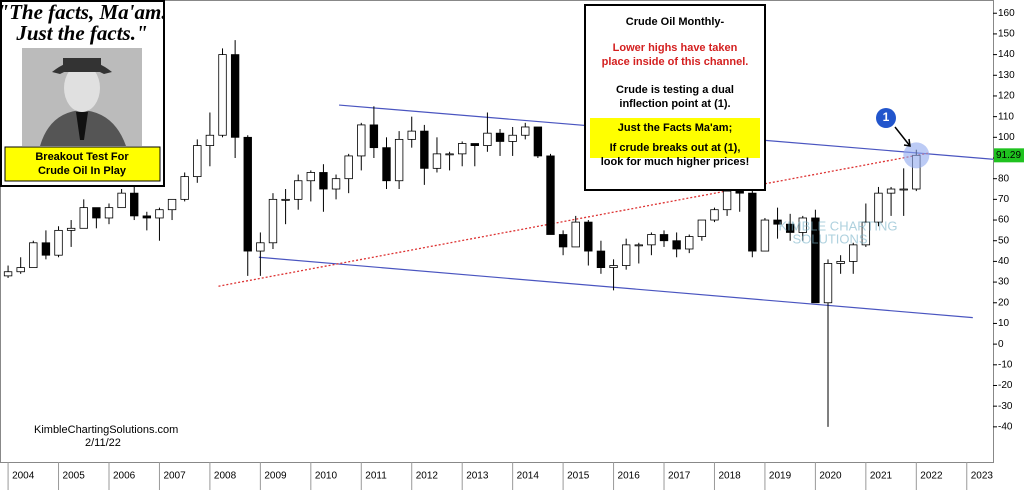  I want to click on y-tick-label: -20, so click(1005, 385).